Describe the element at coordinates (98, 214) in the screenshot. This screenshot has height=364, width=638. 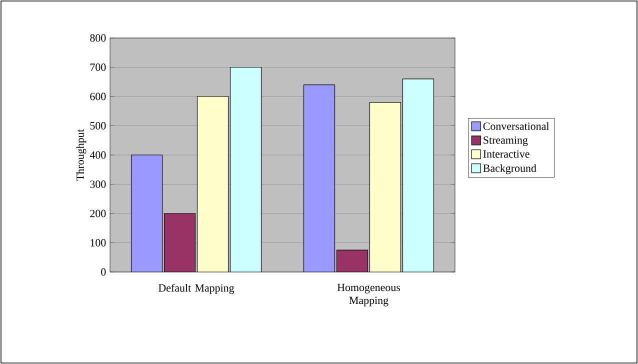
I see `y-tick-label: 200` at that location.